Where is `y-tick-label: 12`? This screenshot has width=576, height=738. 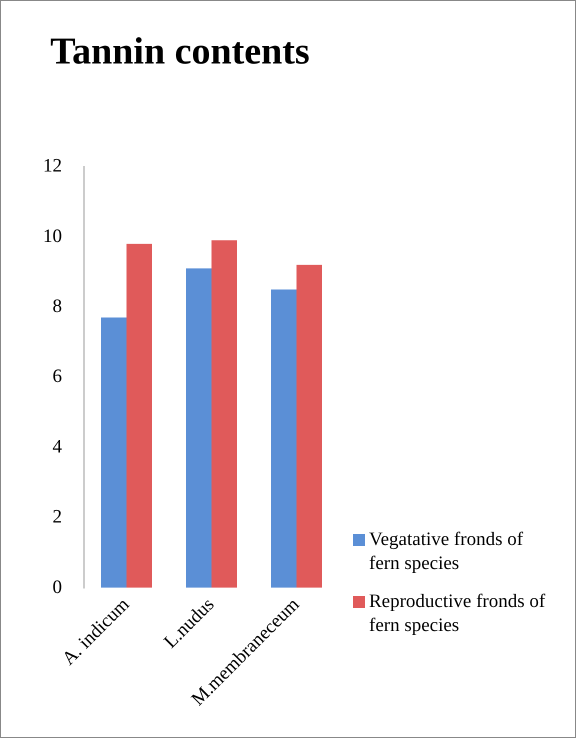 y-tick-label: 12 is located at coordinates (52, 166).